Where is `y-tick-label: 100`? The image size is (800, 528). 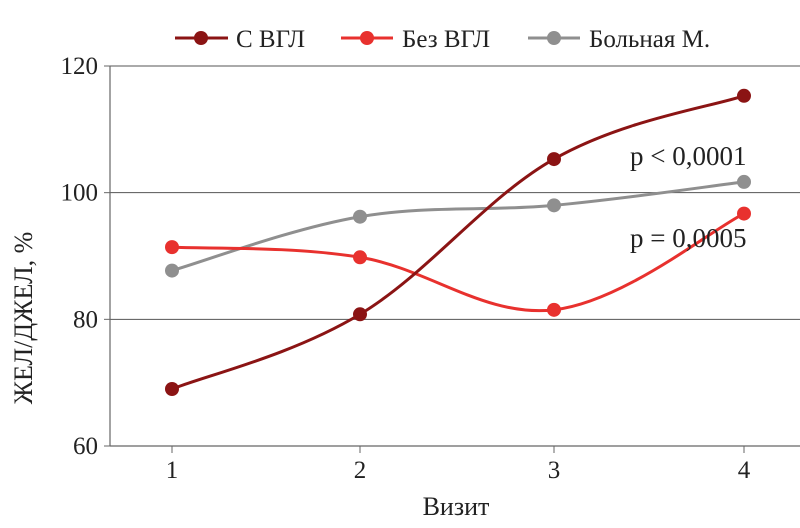 y-tick-label: 100 is located at coordinates (80, 193).